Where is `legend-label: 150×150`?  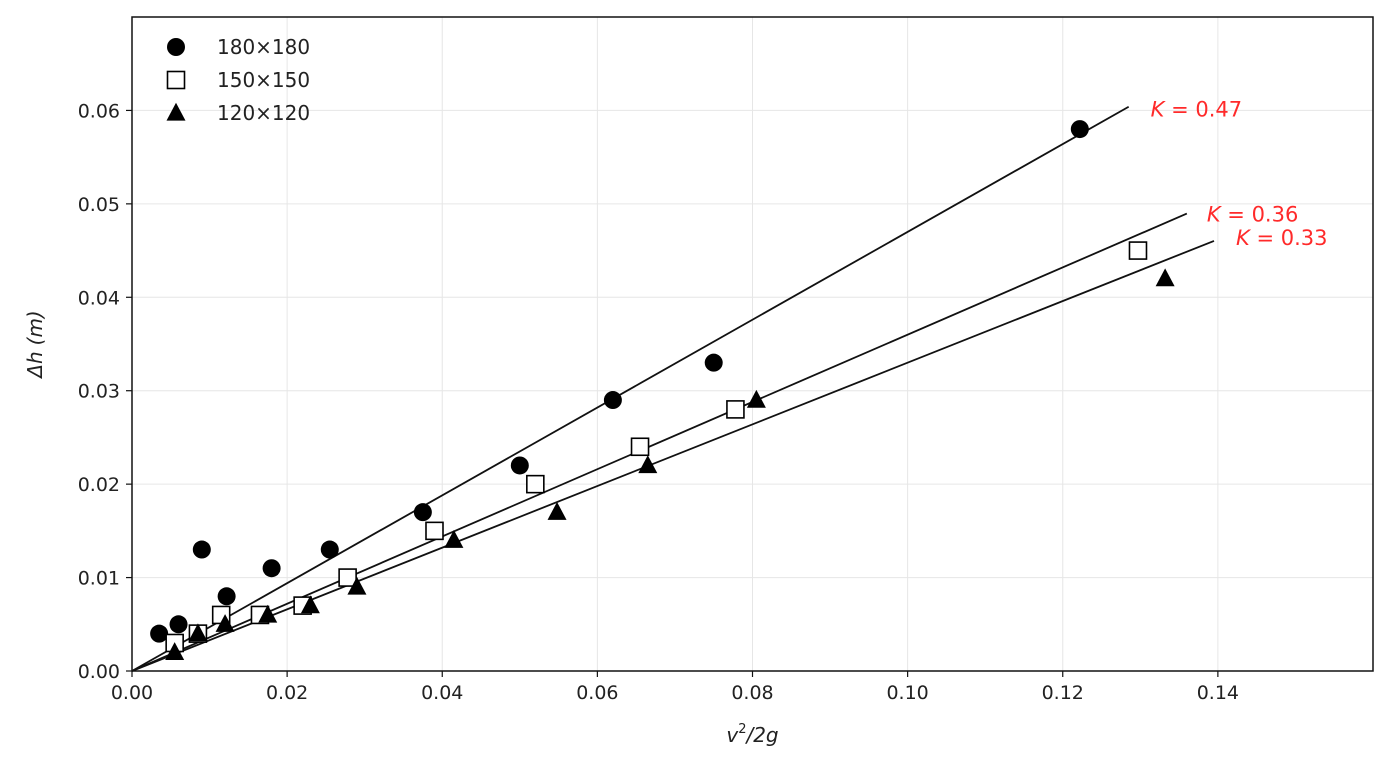 legend-label: 150×150 is located at coordinates (263, 80).